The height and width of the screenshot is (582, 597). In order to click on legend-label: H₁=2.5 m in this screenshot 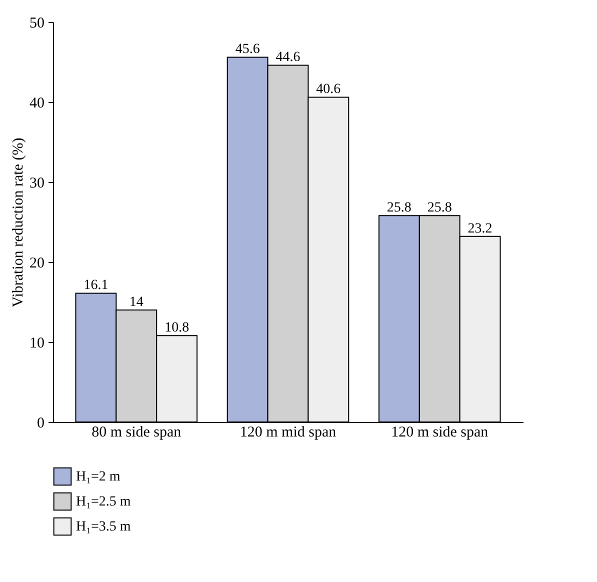, I will do `click(103, 502)`.